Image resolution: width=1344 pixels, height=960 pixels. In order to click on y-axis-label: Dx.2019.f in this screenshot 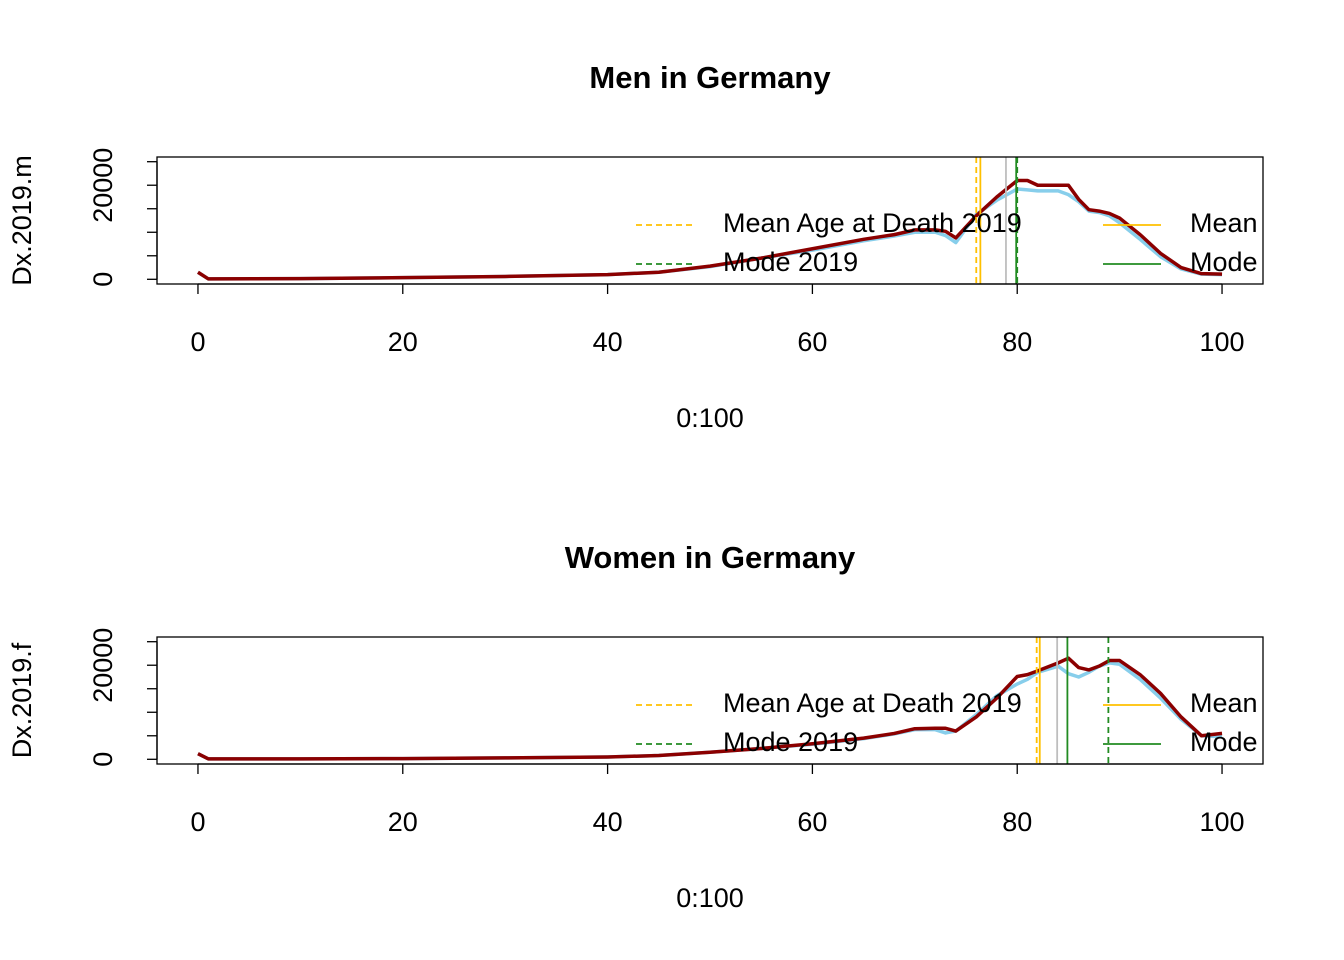, I will do `click(22, 700)`.